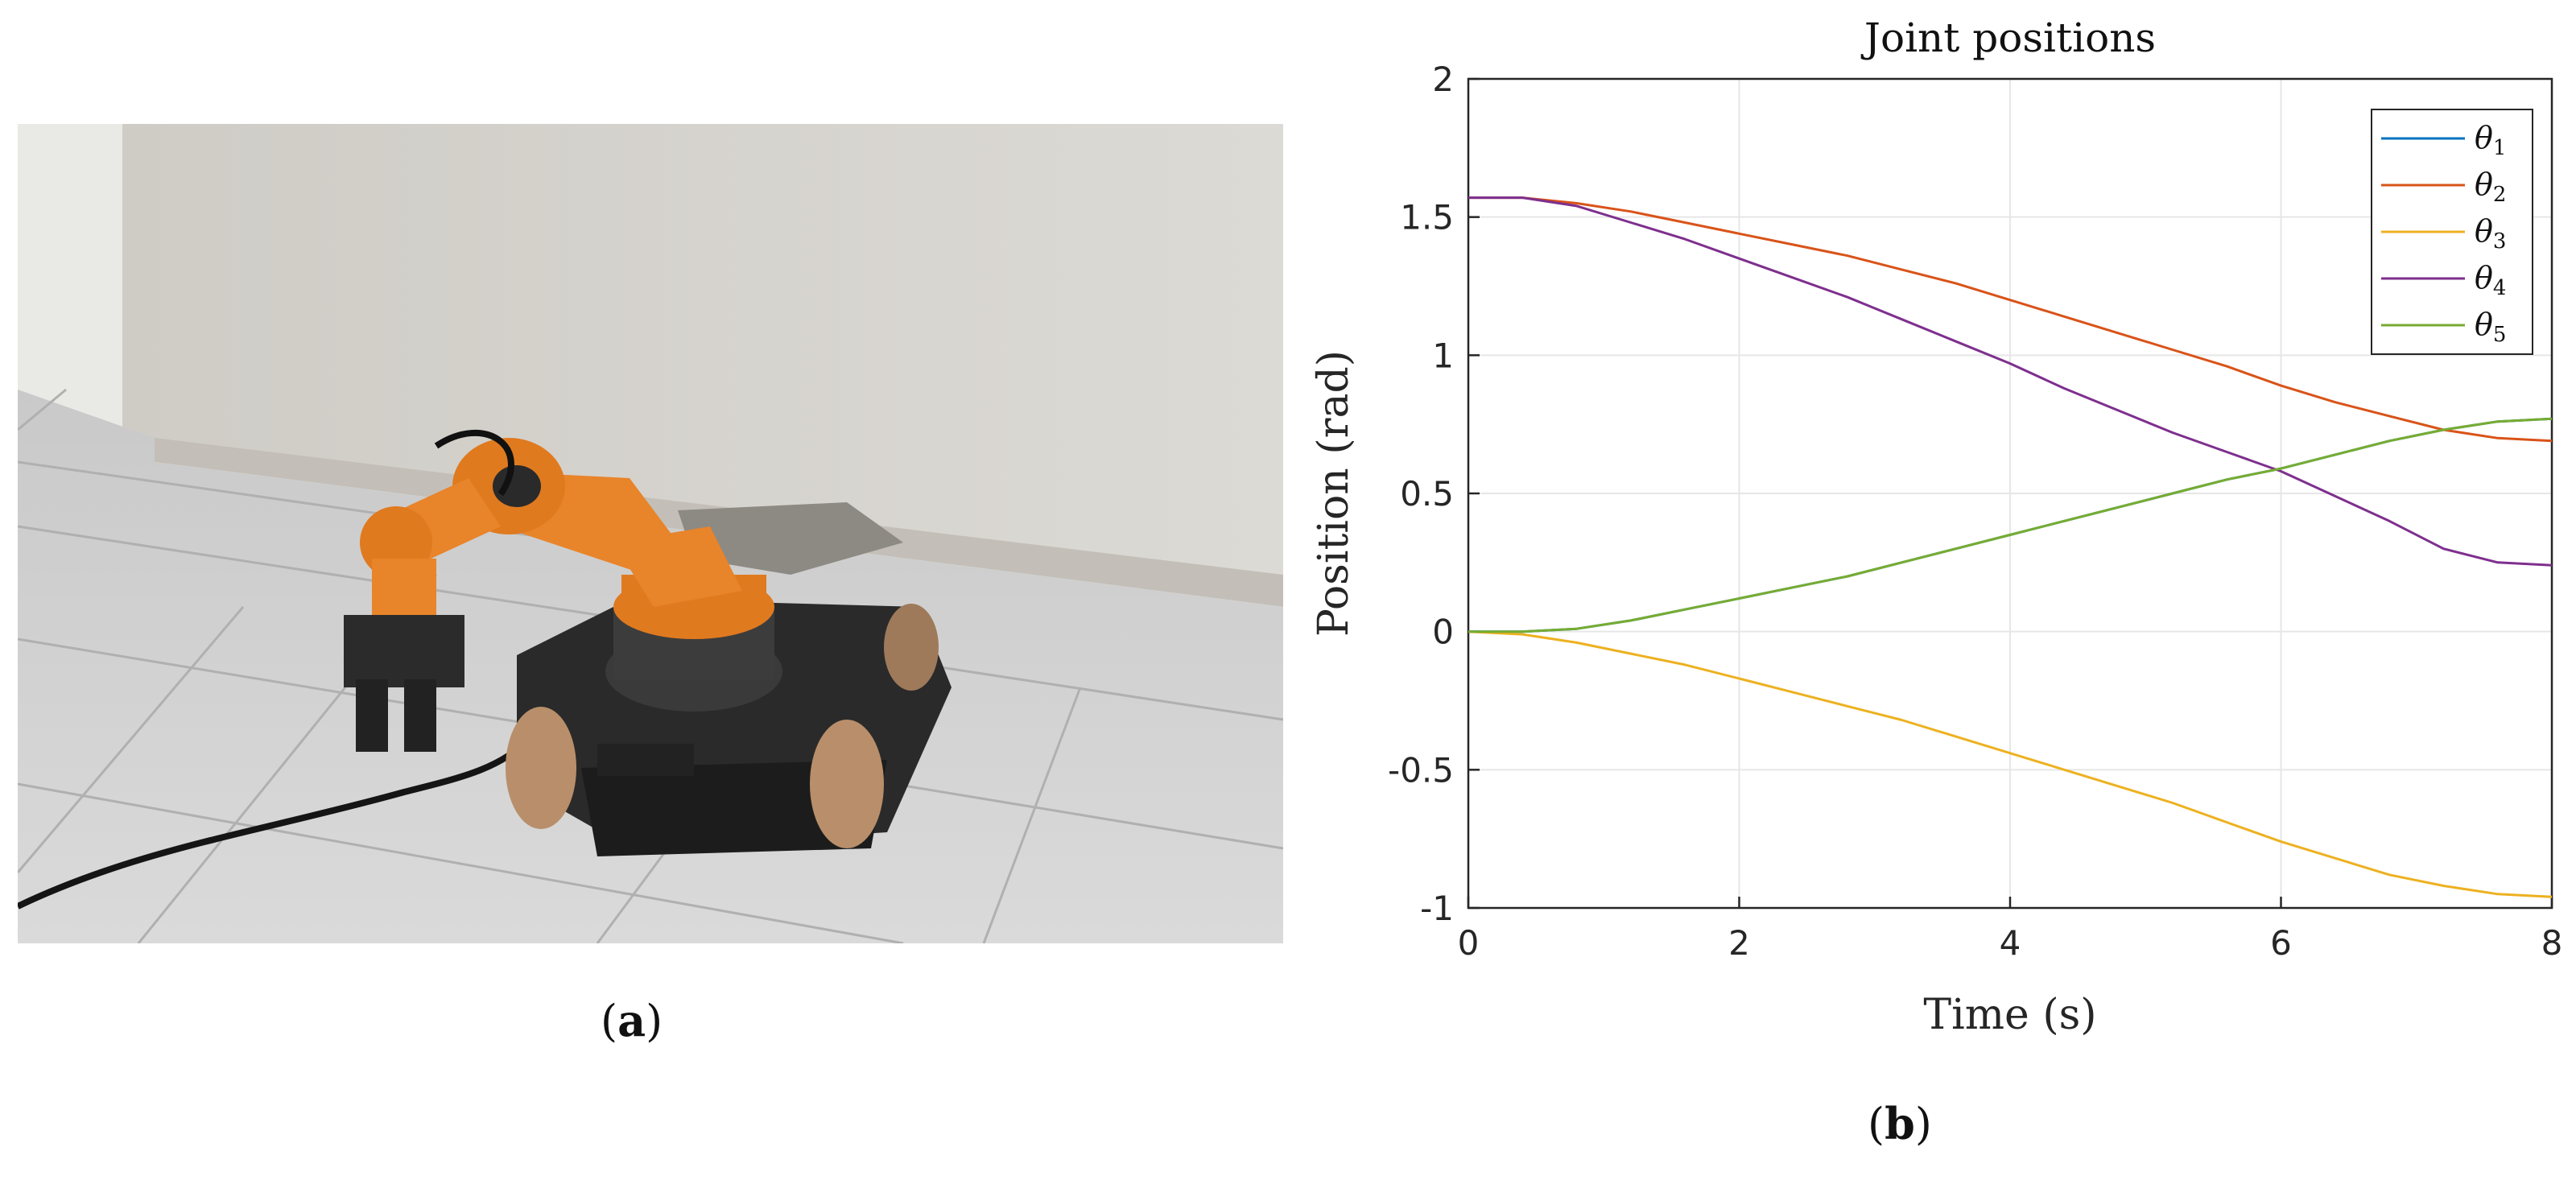  I want to click on panel-b-letter: b, so click(1900, 1123).